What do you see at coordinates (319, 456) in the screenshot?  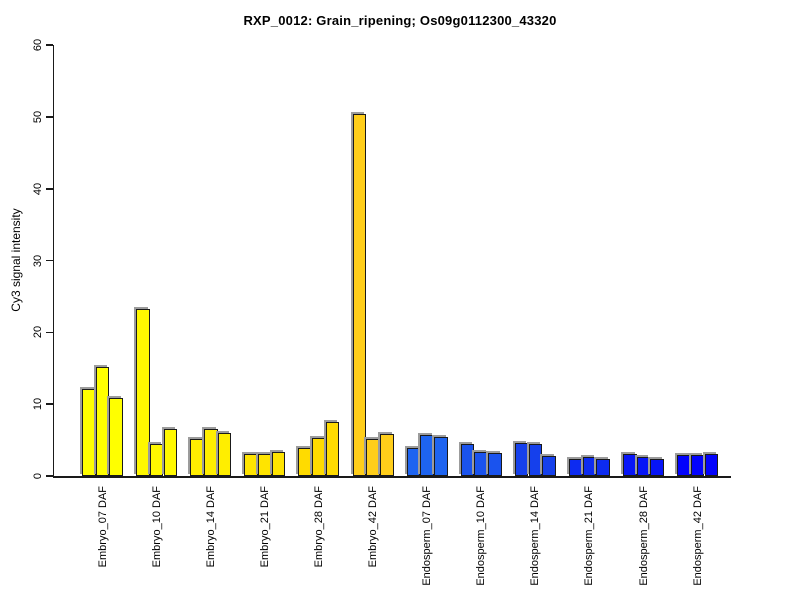 I see `bar-Embryo_28_DAF-r2` at bounding box center [319, 456].